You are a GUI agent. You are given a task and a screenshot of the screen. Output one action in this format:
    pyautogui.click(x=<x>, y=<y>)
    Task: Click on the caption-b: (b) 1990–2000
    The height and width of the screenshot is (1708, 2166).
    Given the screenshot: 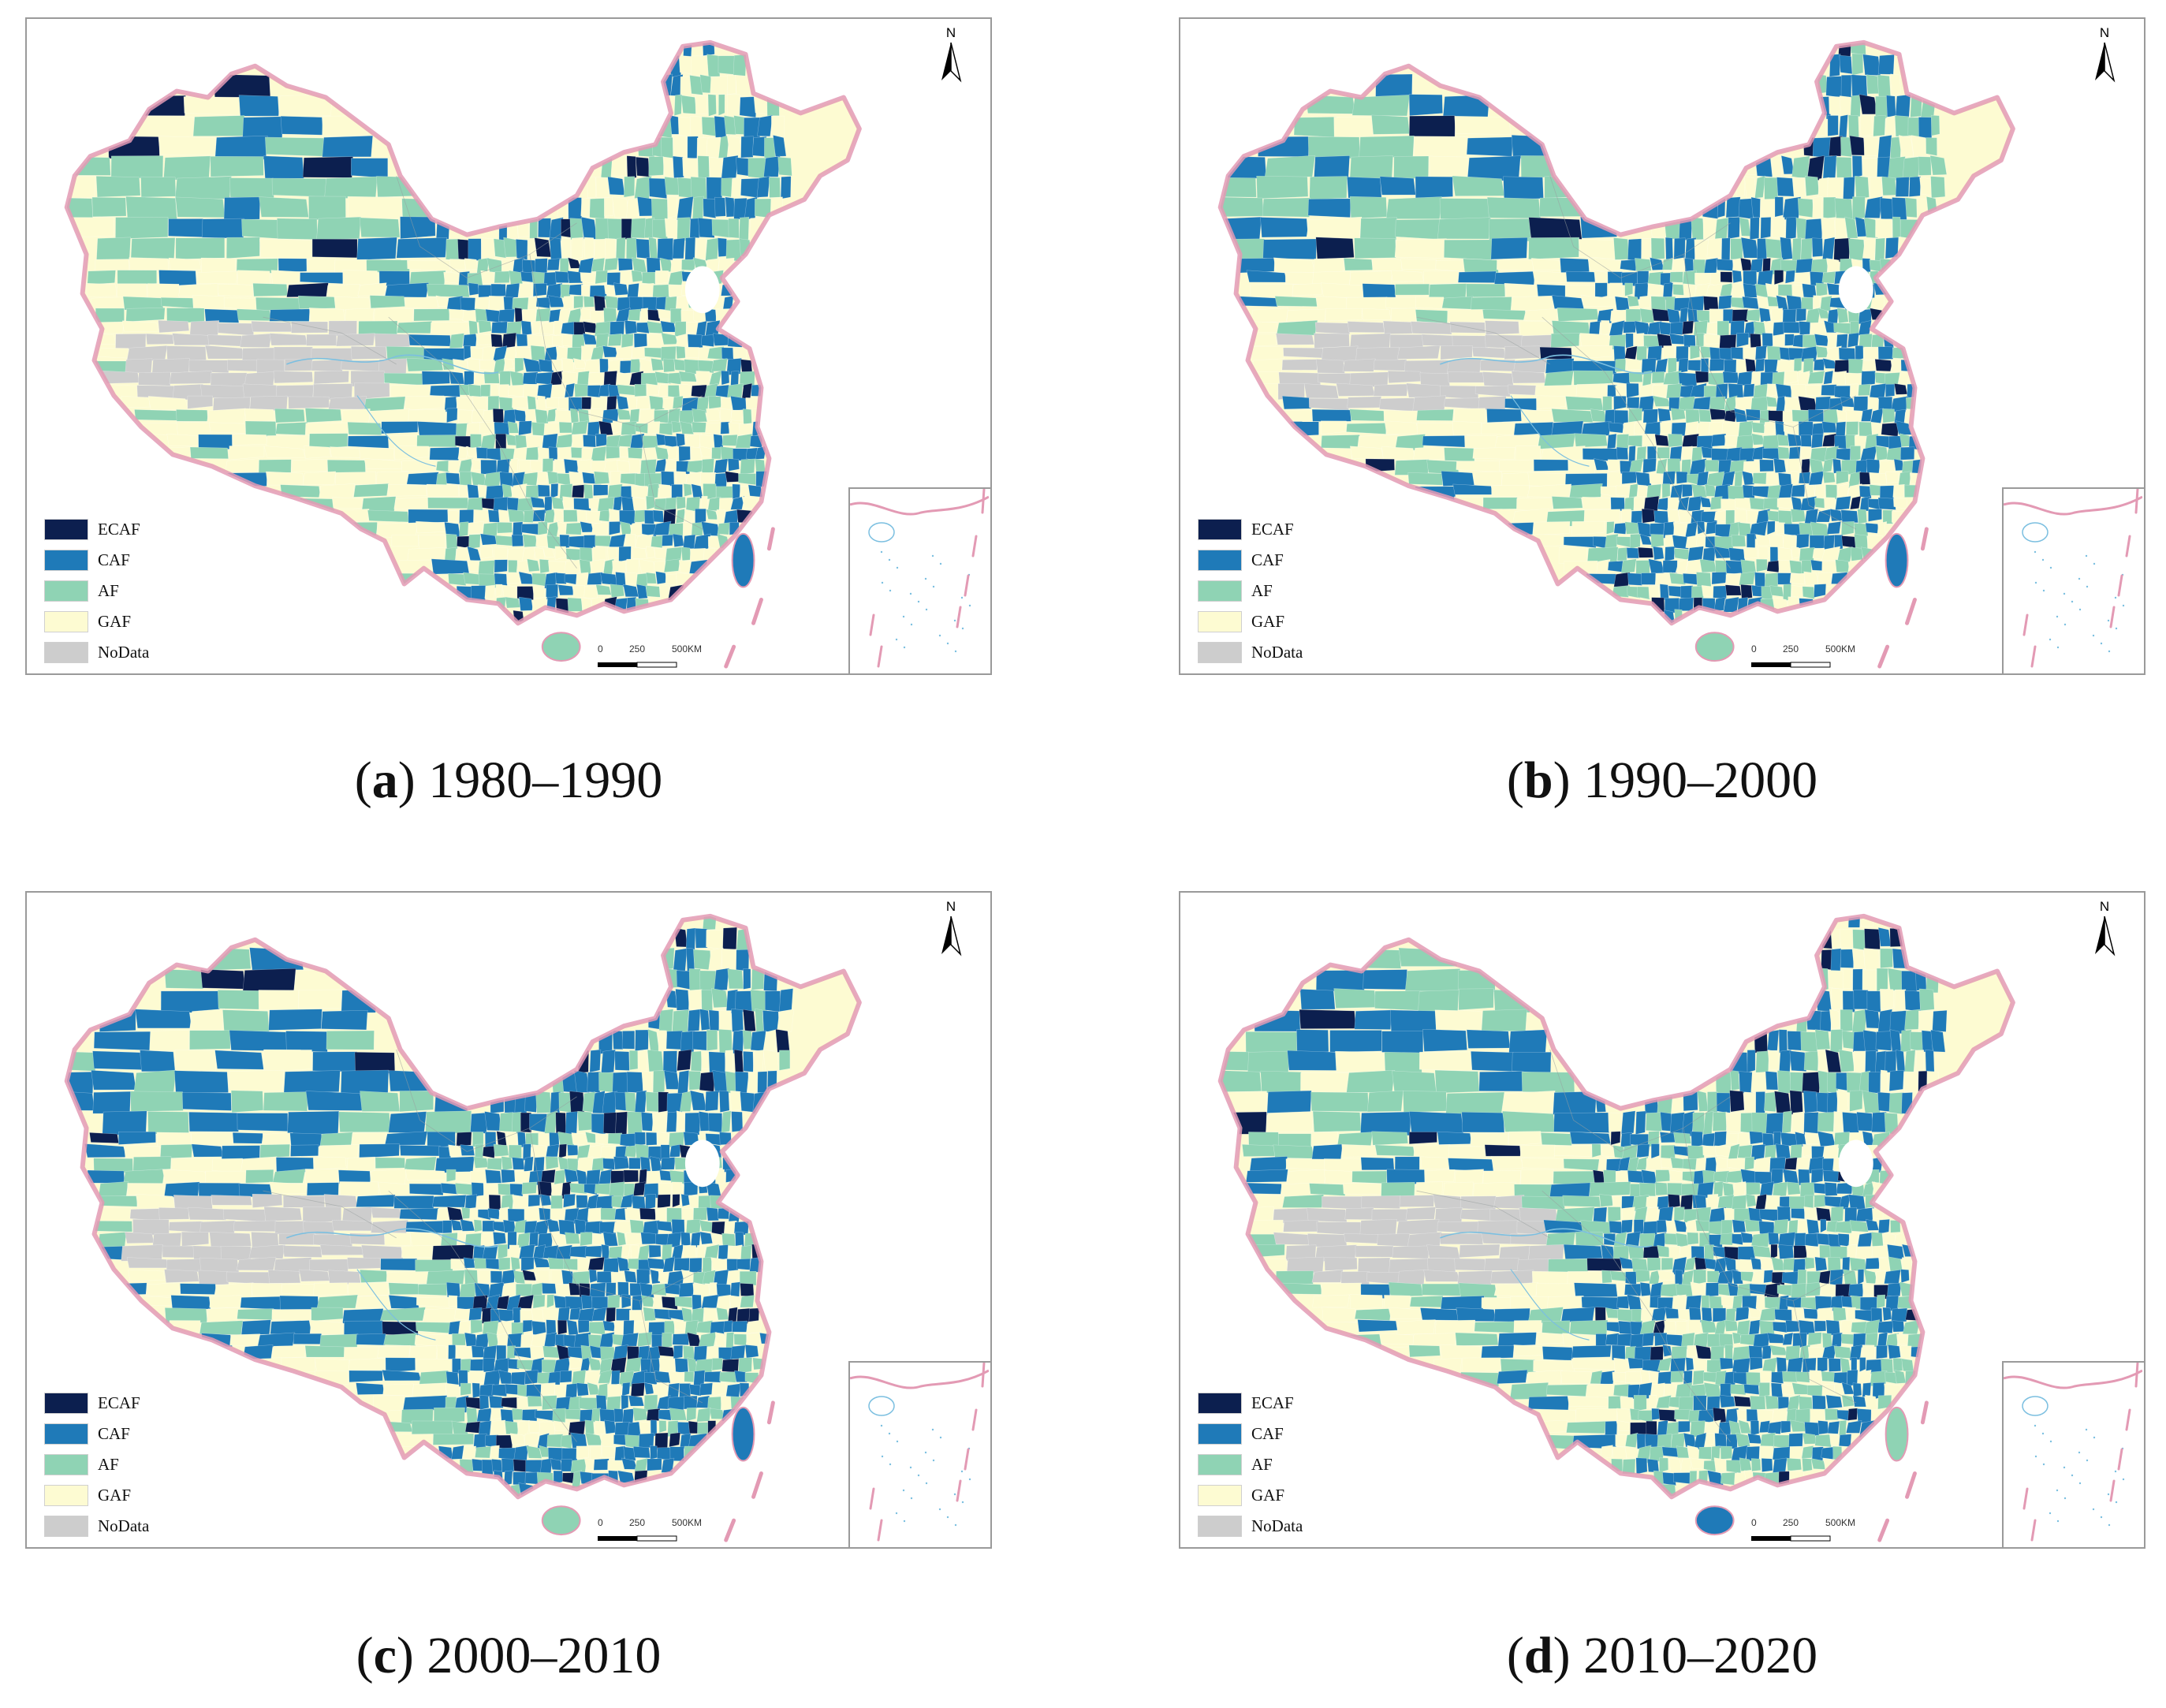 What is the action you would take?
    pyautogui.click(x=1662, y=780)
    